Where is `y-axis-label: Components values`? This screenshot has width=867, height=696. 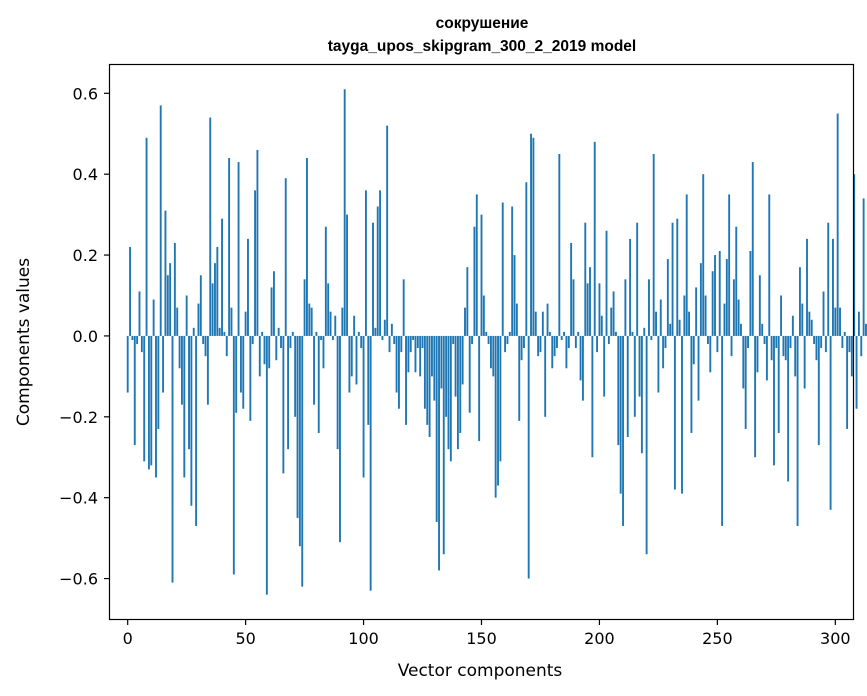
y-axis-label: Components values is located at coordinates (24, 342).